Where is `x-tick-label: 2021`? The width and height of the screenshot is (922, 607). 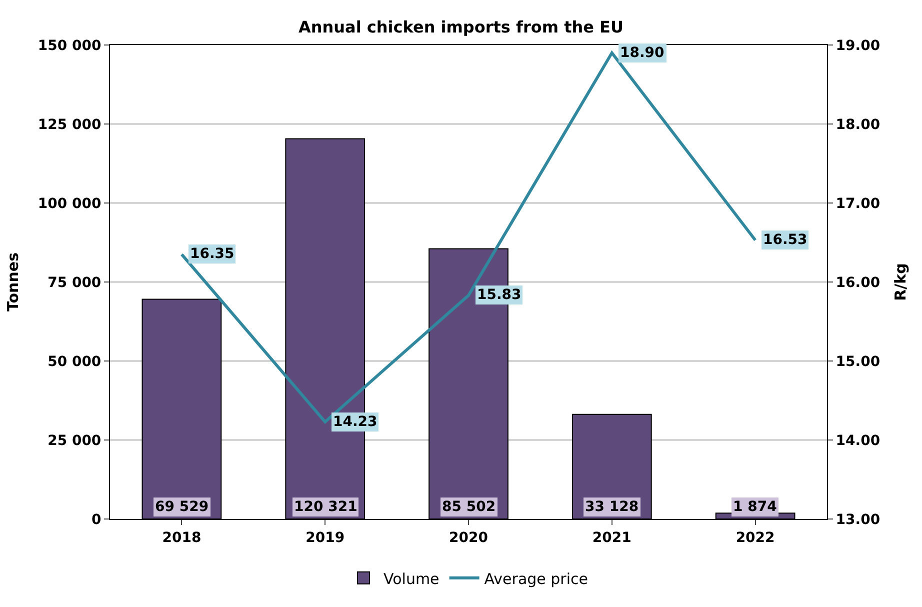
x-tick-label: 2021 is located at coordinates (612, 538).